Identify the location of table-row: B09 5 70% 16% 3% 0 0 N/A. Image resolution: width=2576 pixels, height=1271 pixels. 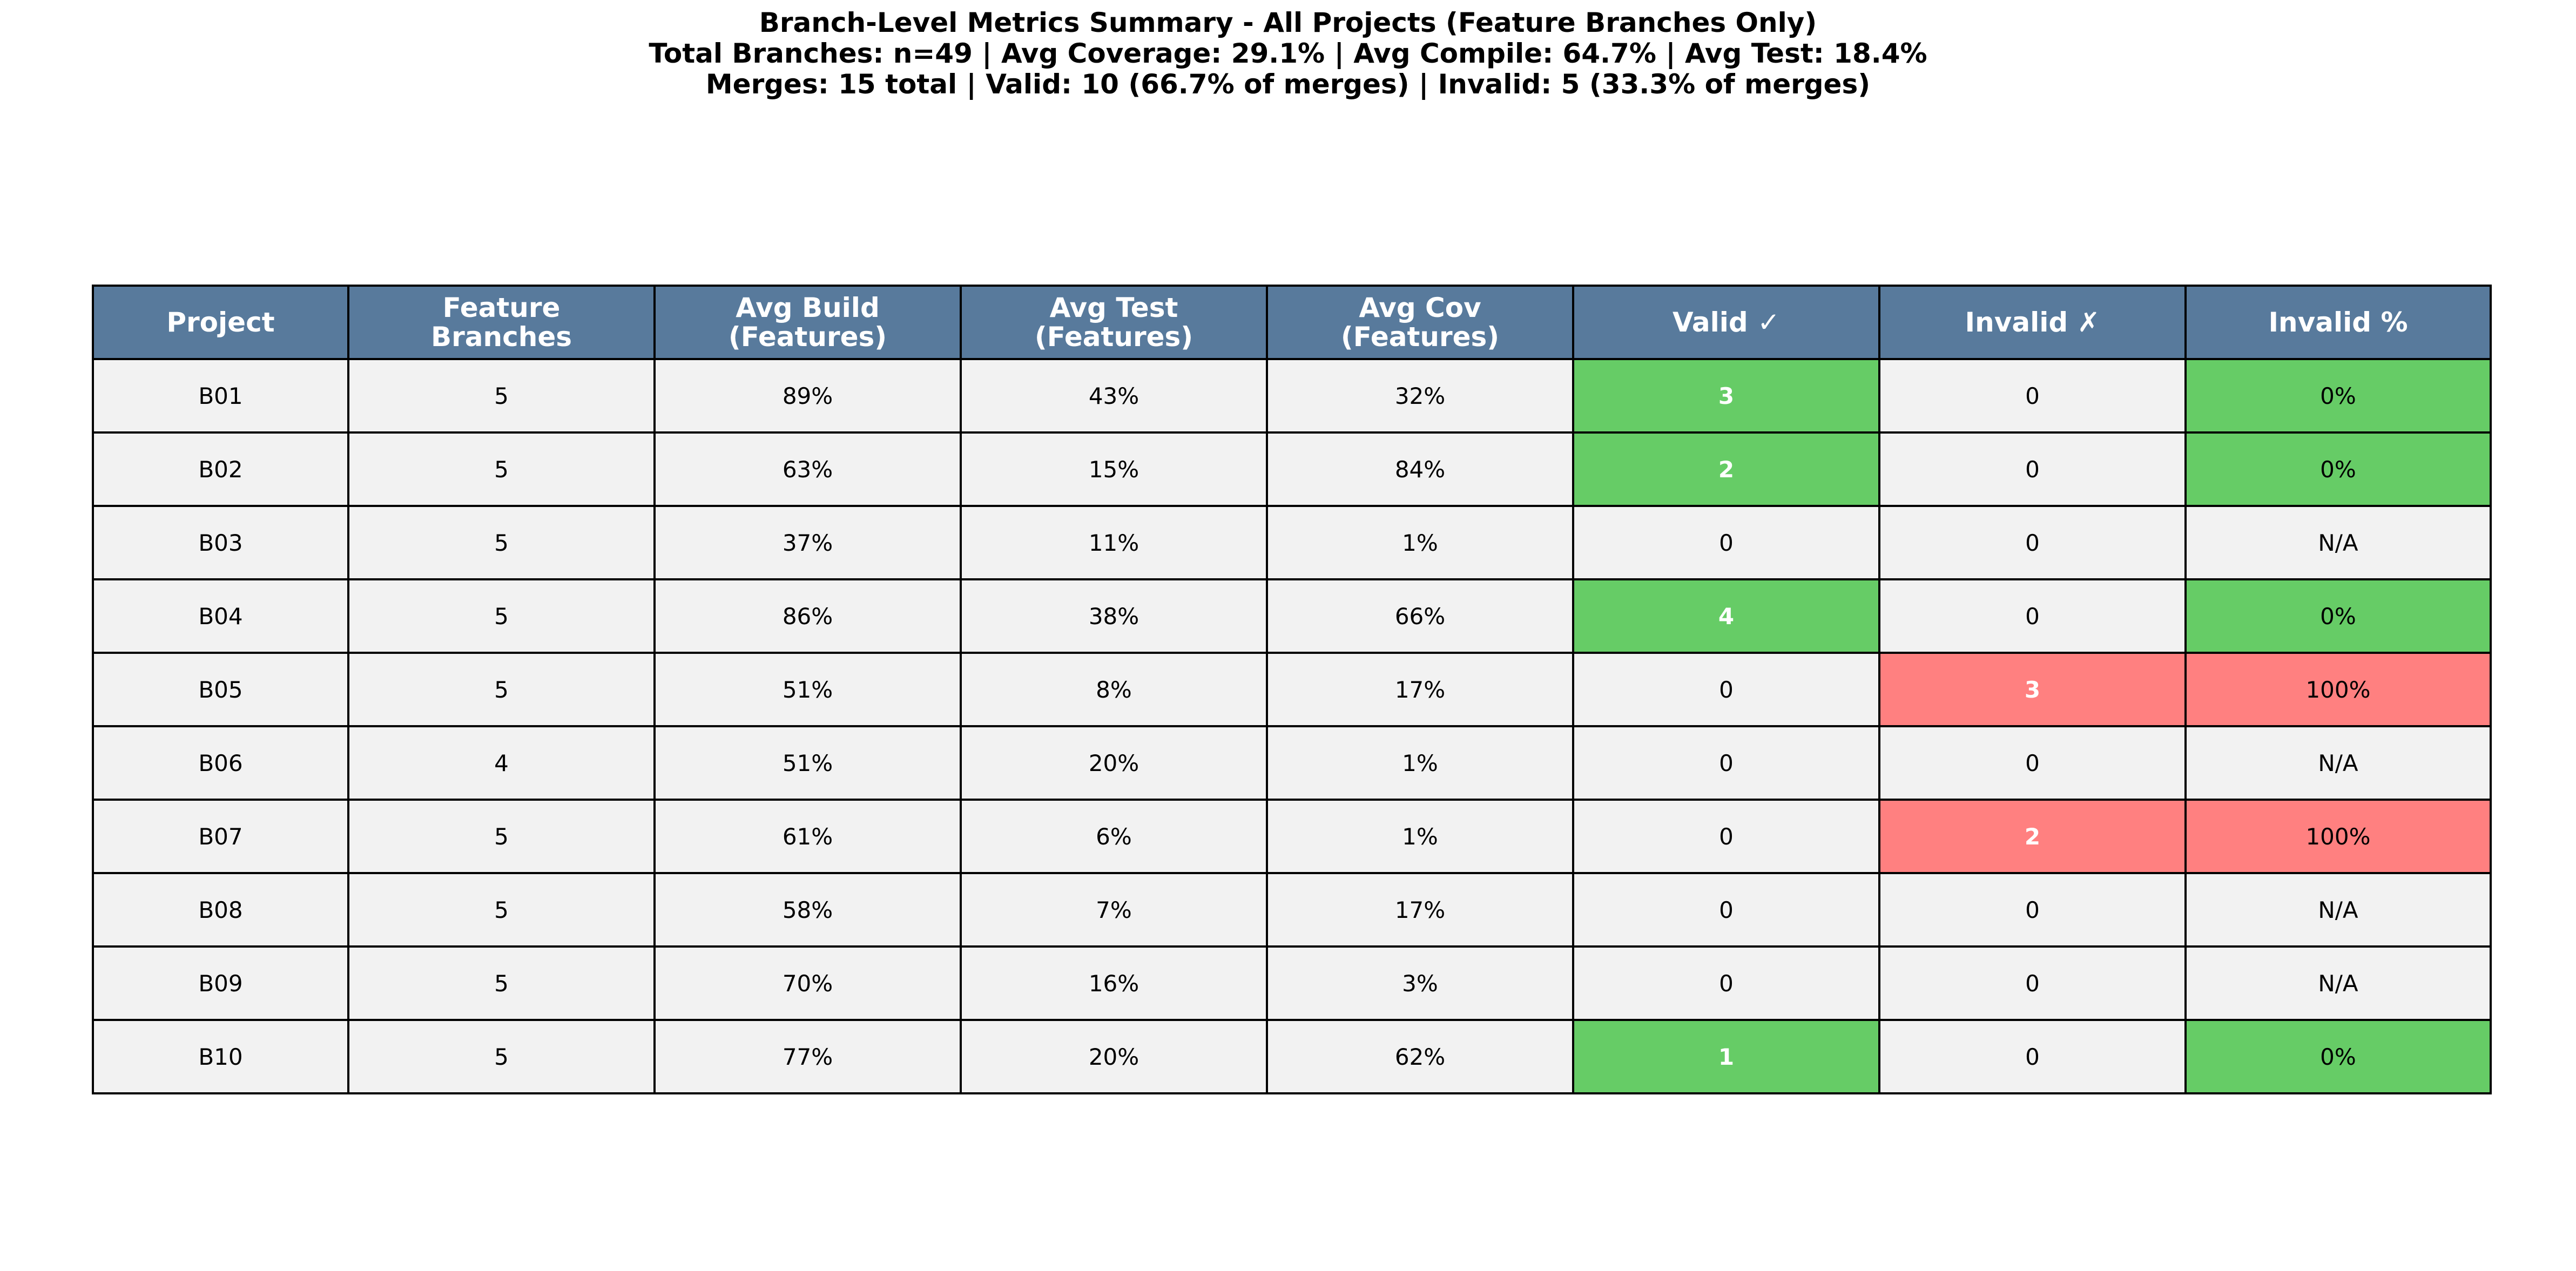
(1292, 983).